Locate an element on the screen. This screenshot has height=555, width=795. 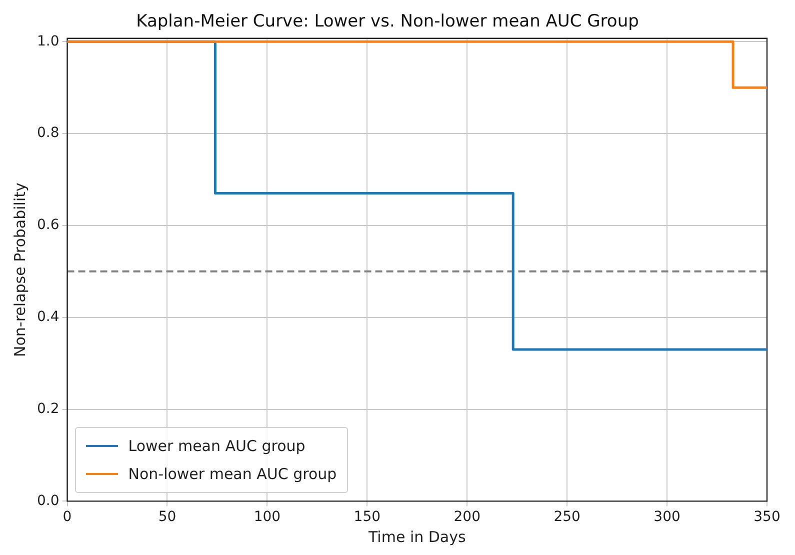
y-tick-label: 0.8 is located at coordinates (48, 133).